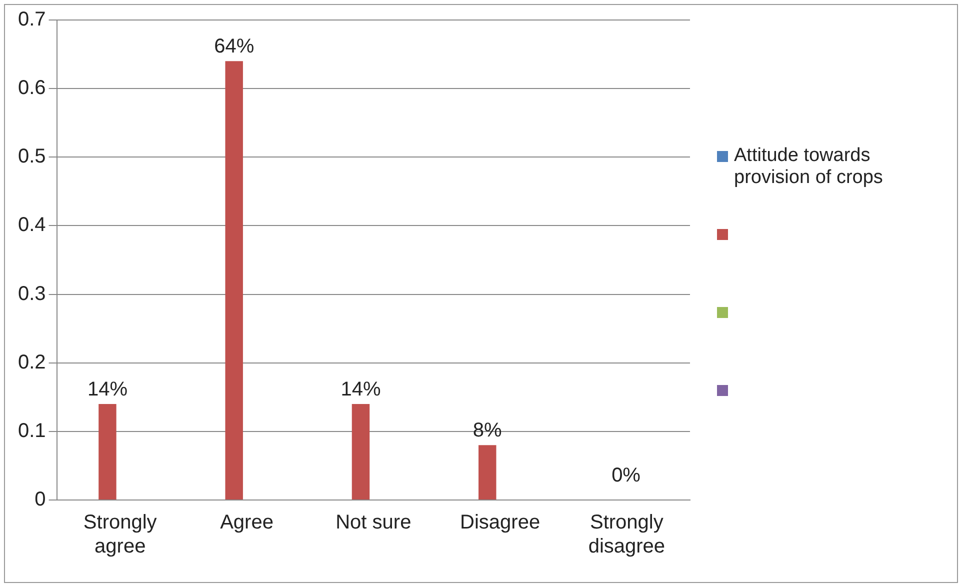 This screenshot has height=587, width=962. What do you see at coordinates (627, 535) in the screenshot?
I see `x-tick-label: Strongly disagree` at bounding box center [627, 535].